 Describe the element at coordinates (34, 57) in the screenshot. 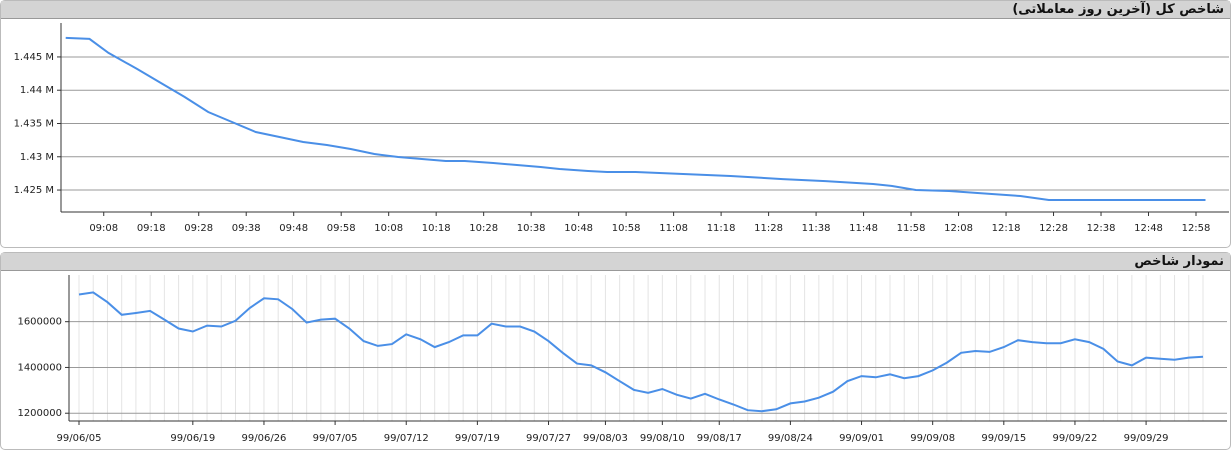

I see `y-tick-label: 1.445 M` at that location.